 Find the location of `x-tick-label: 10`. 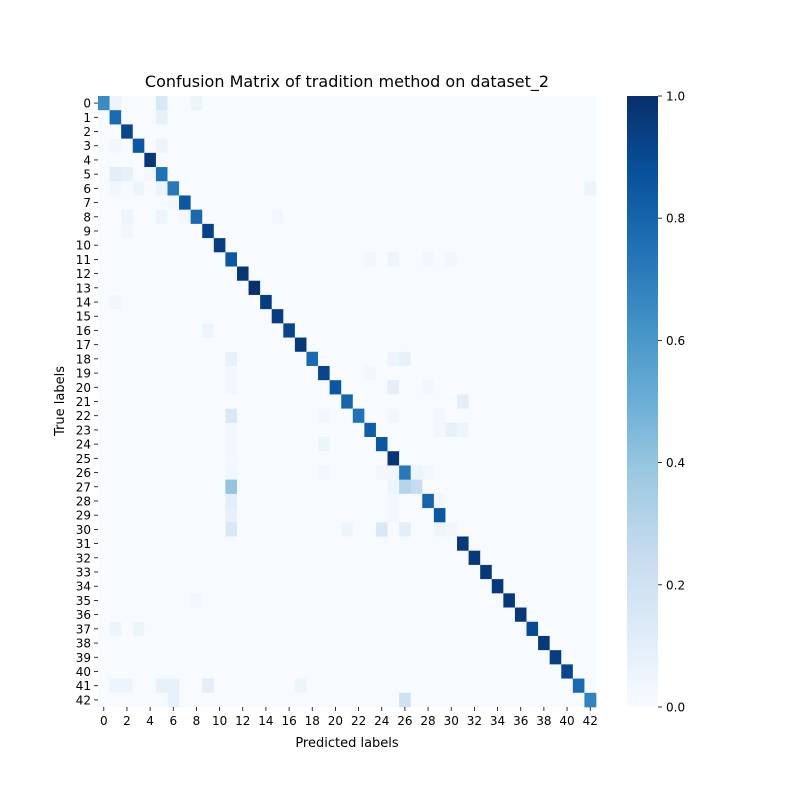

x-tick-label: 10 is located at coordinates (219, 721).